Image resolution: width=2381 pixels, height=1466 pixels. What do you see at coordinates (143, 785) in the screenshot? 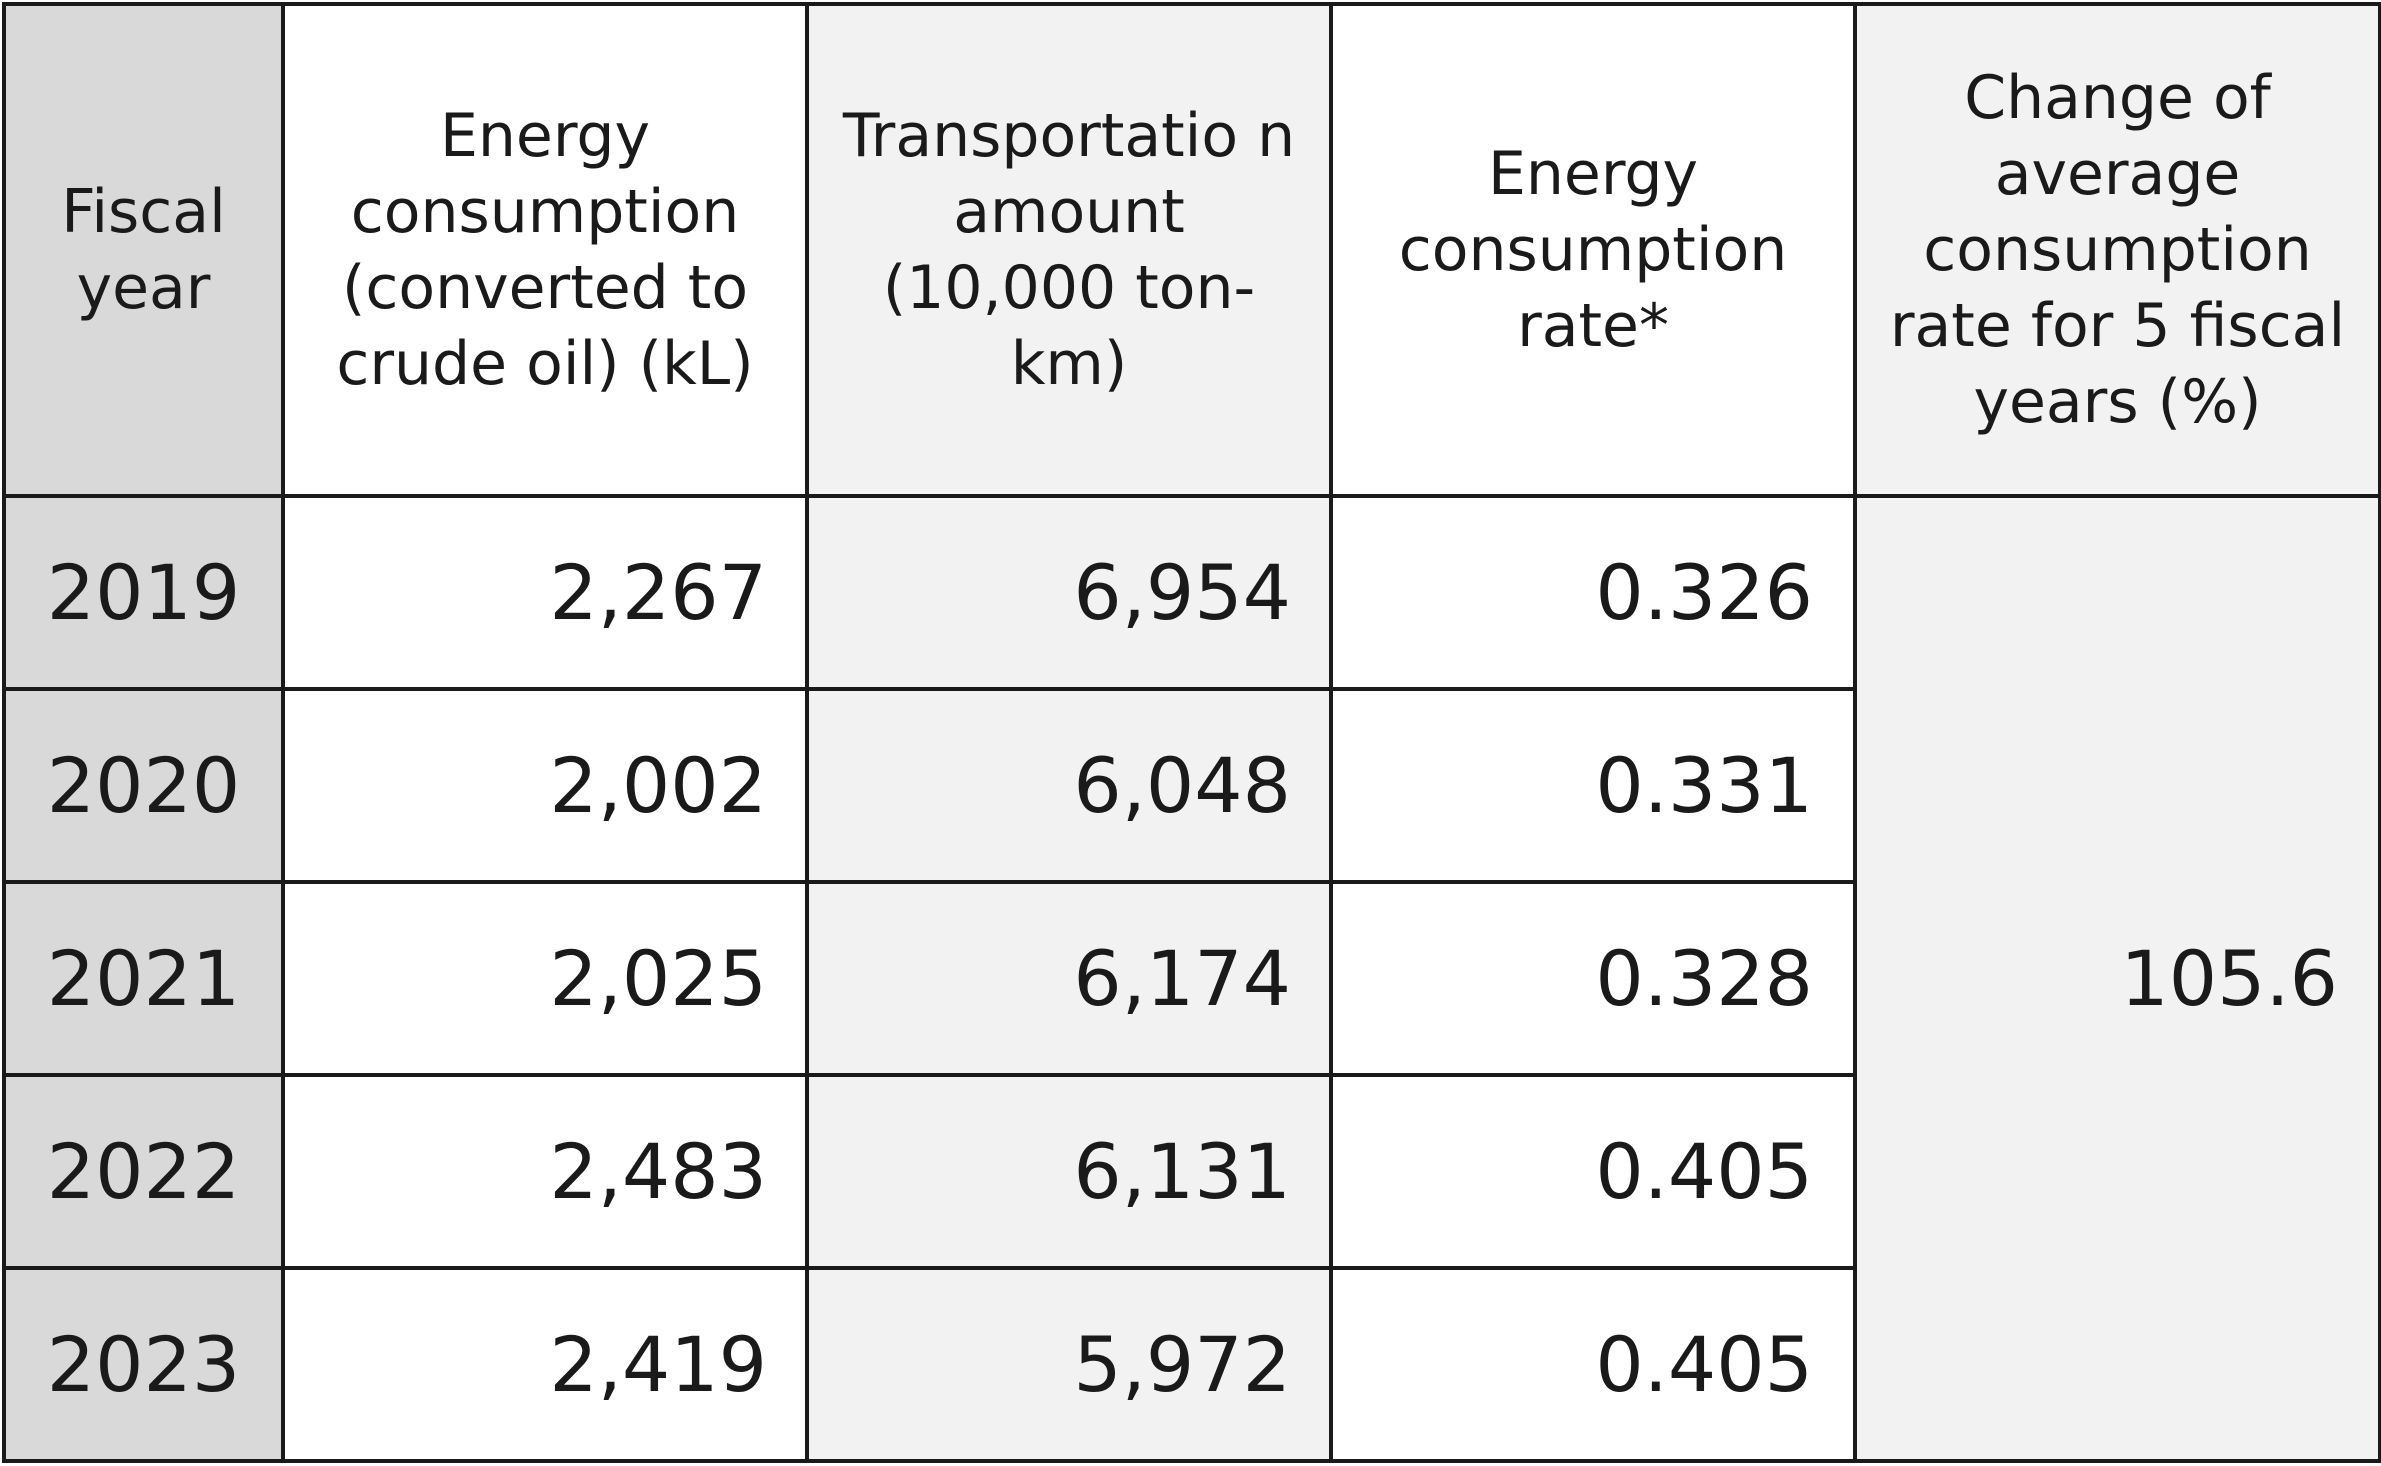
I see `cell-year: 2020` at bounding box center [143, 785].